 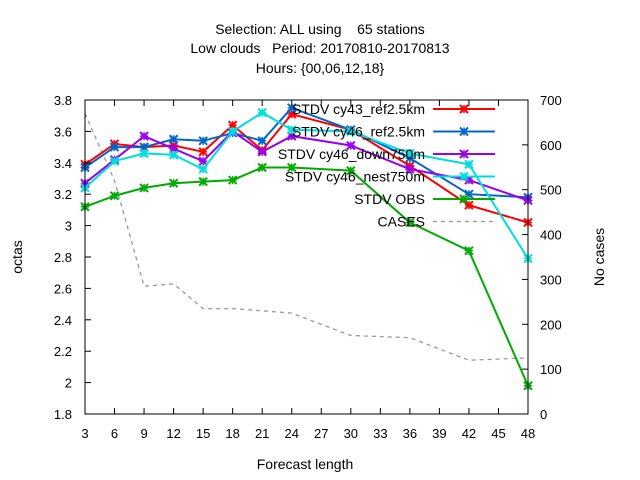 I want to click on x-tick-label: 12, so click(x=173, y=433).